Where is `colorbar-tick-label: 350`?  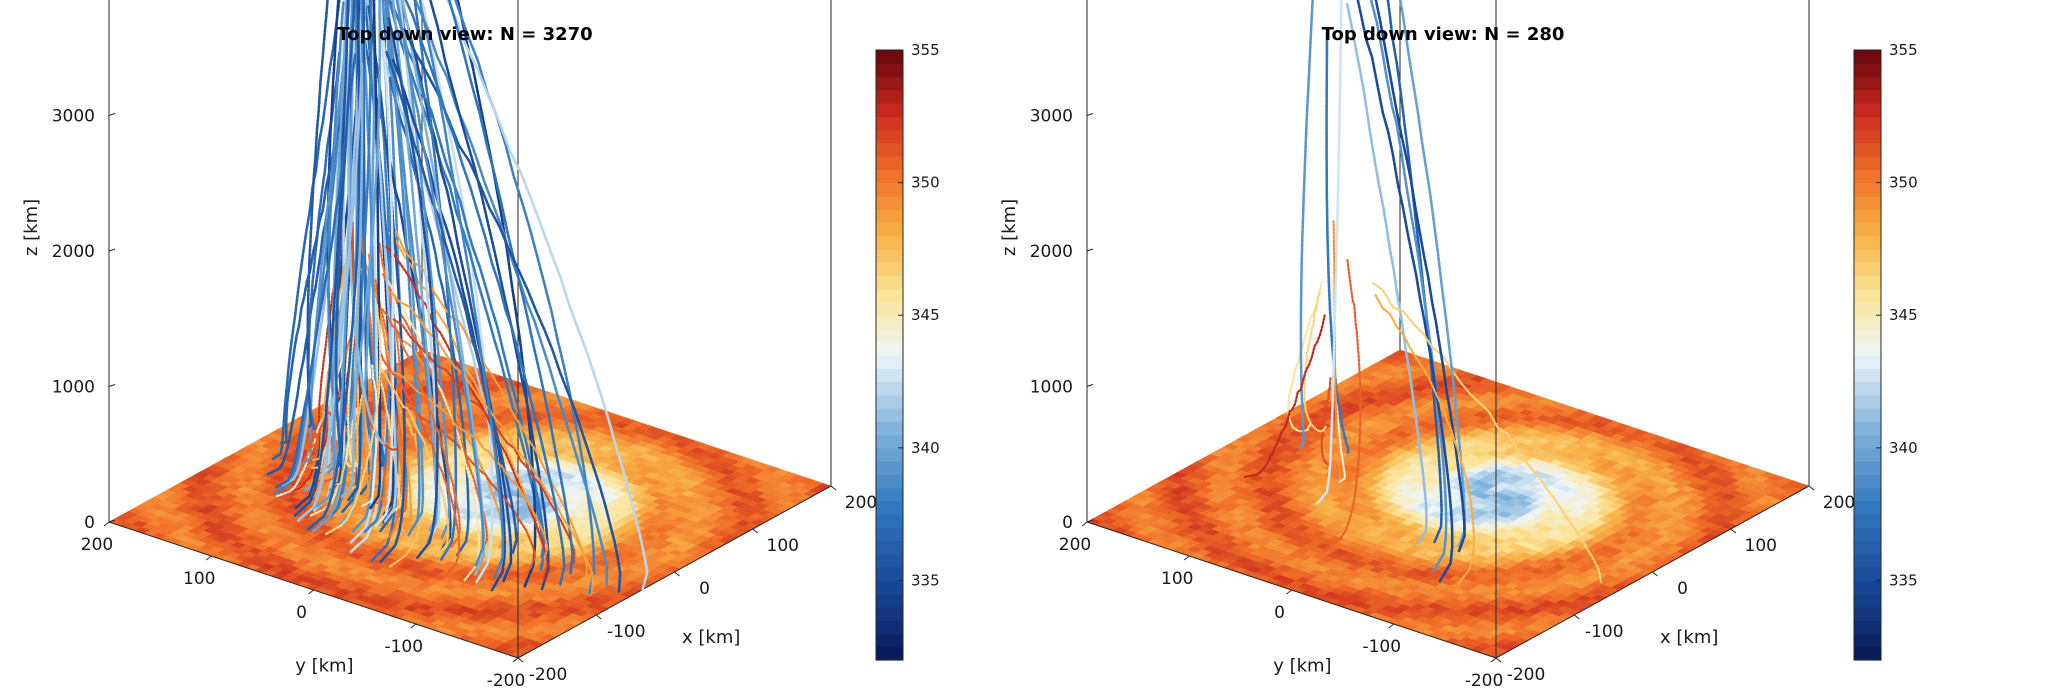 colorbar-tick-label: 350 is located at coordinates (1903, 183).